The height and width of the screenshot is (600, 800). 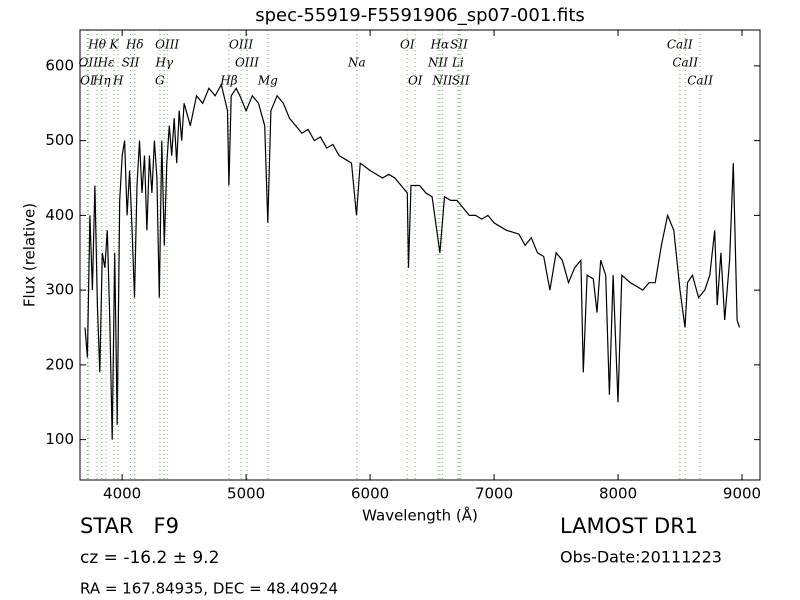 I want to click on redshift: cz = -16.2 ± 9.2, so click(x=149, y=558).